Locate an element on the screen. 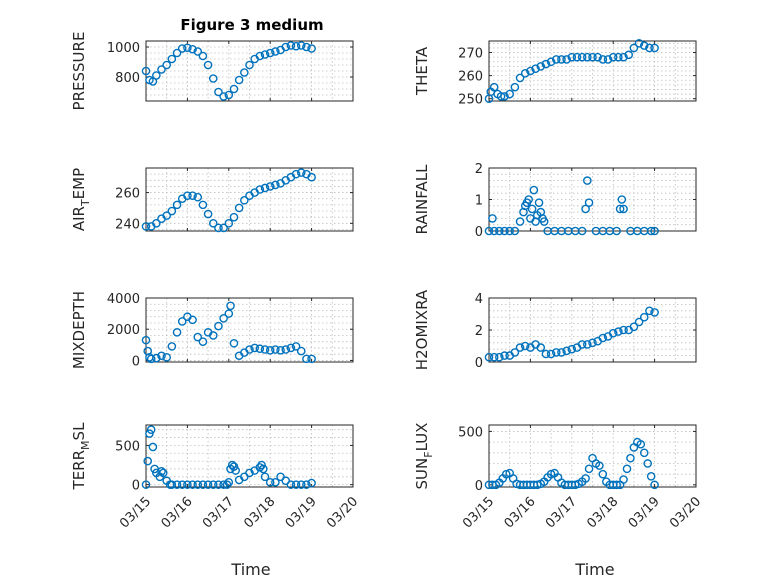  y-tick-label: 0 is located at coordinates (136, 361).